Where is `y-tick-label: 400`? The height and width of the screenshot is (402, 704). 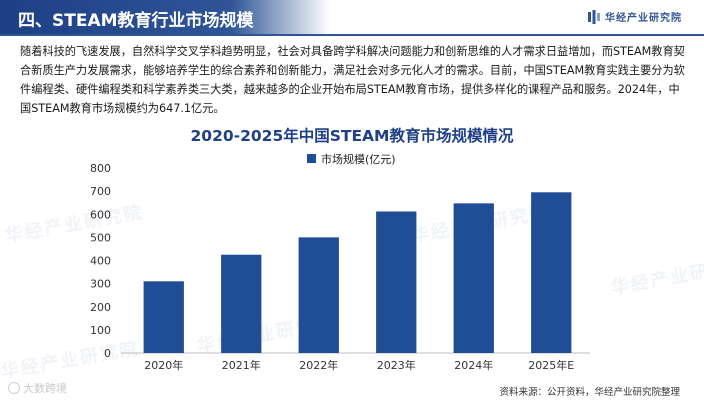 y-tick-label: 400 is located at coordinates (100, 261).